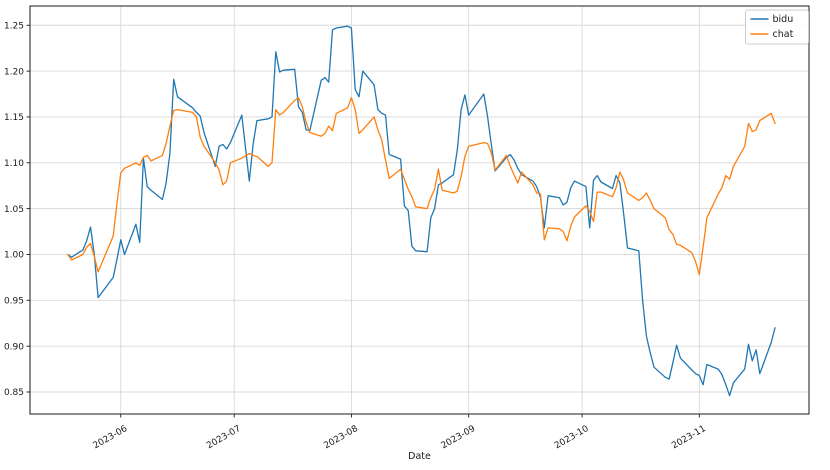  I want to click on y-tick-label: 1.25, so click(14, 26).